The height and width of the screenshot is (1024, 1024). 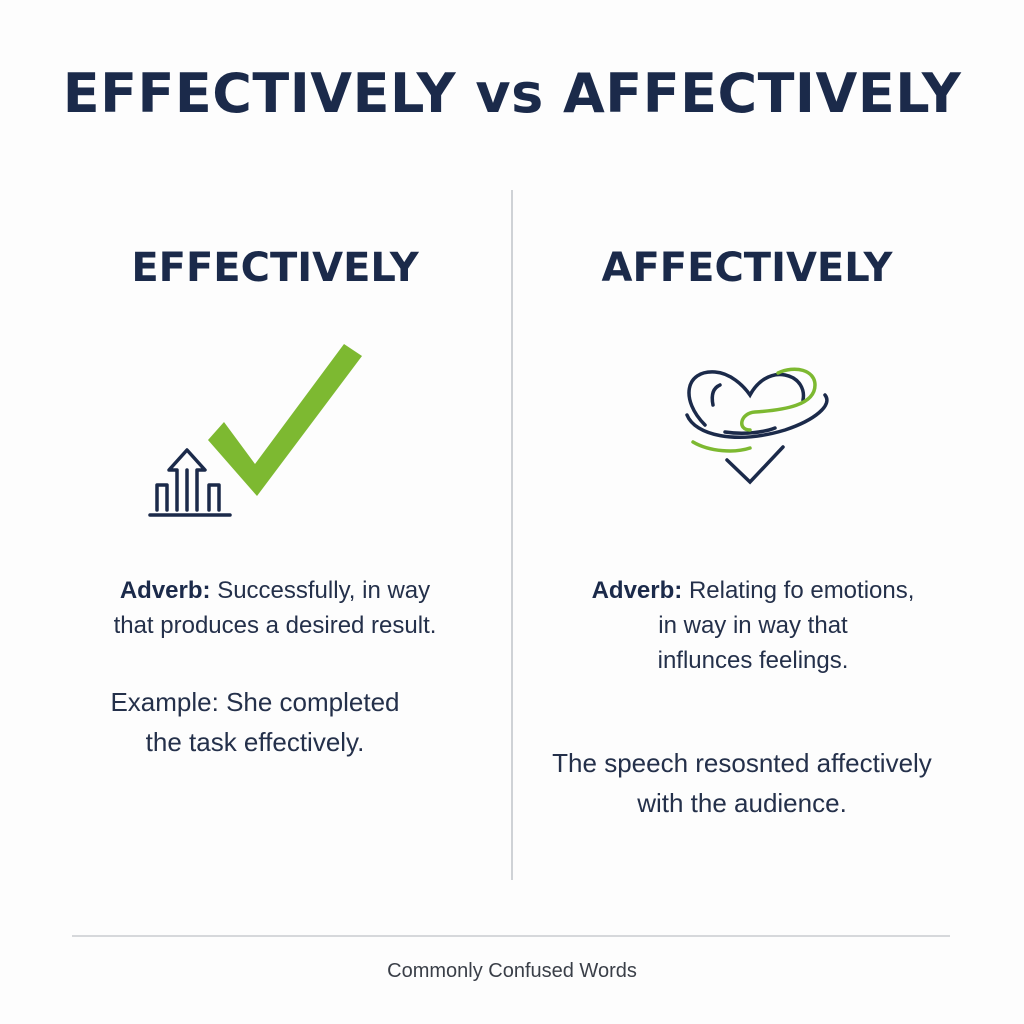 What do you see at coordinates (512, 971) in the screenshot?
I see `footer-caption: Commonly Confused Words` at bounding box center [512, 971].